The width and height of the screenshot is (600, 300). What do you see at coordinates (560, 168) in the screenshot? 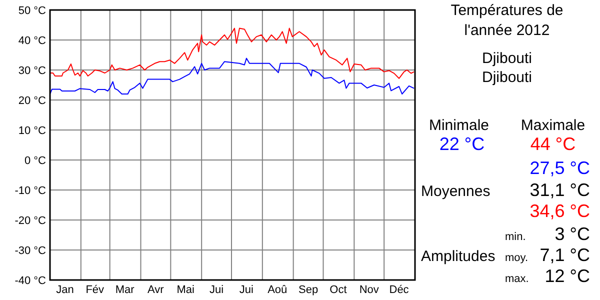
I see `text: 27,5 °C` at bounding box center [560, 168].